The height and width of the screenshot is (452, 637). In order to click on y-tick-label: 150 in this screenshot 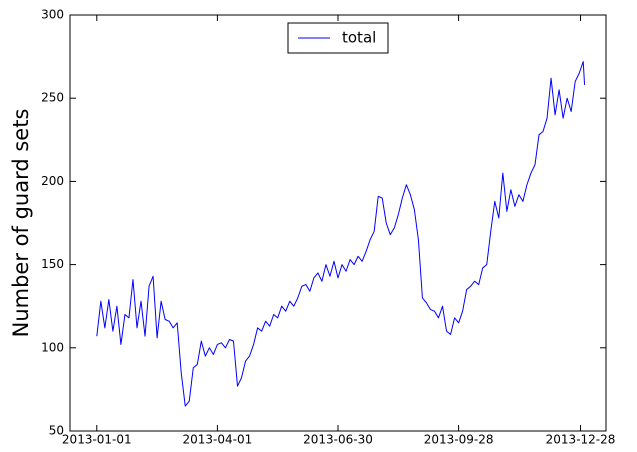, I will do `click(52, 264)`.